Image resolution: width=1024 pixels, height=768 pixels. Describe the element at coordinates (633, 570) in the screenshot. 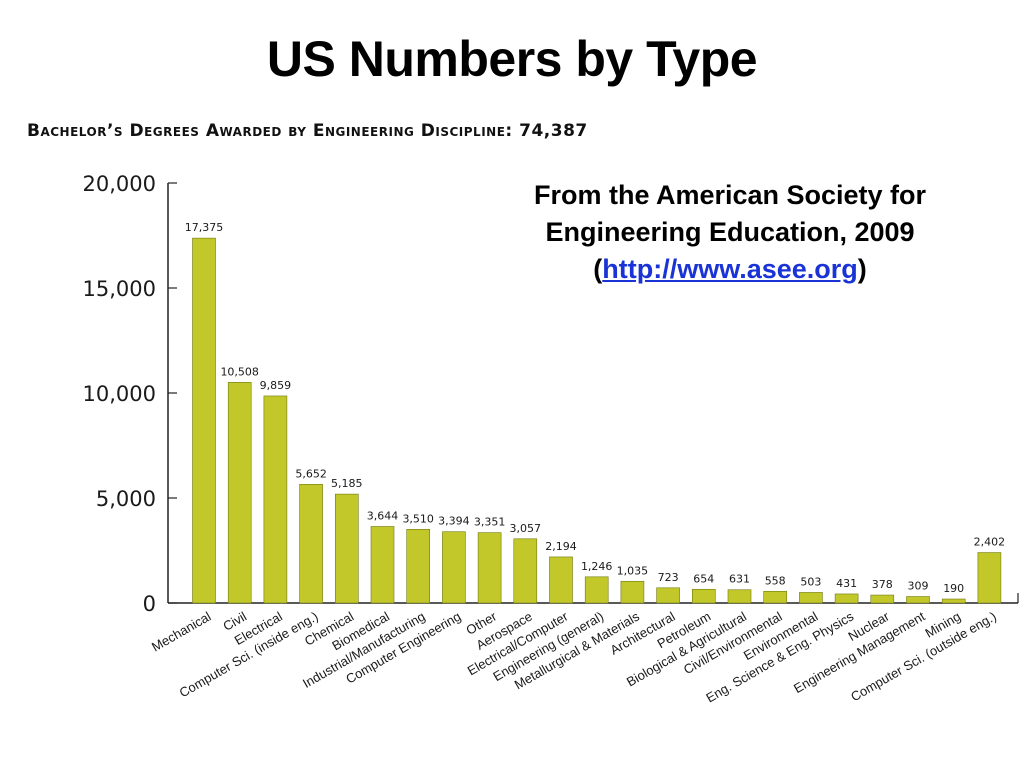

I see `value-label: 1,035` at that location.